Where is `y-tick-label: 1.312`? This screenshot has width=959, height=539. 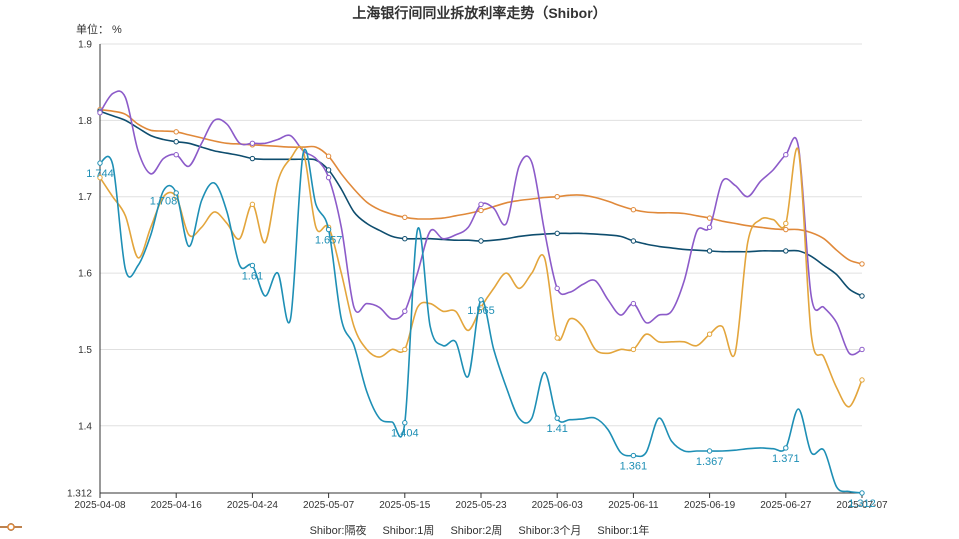
y-tick-label: 1.312 is located at coordinates (79, 494).